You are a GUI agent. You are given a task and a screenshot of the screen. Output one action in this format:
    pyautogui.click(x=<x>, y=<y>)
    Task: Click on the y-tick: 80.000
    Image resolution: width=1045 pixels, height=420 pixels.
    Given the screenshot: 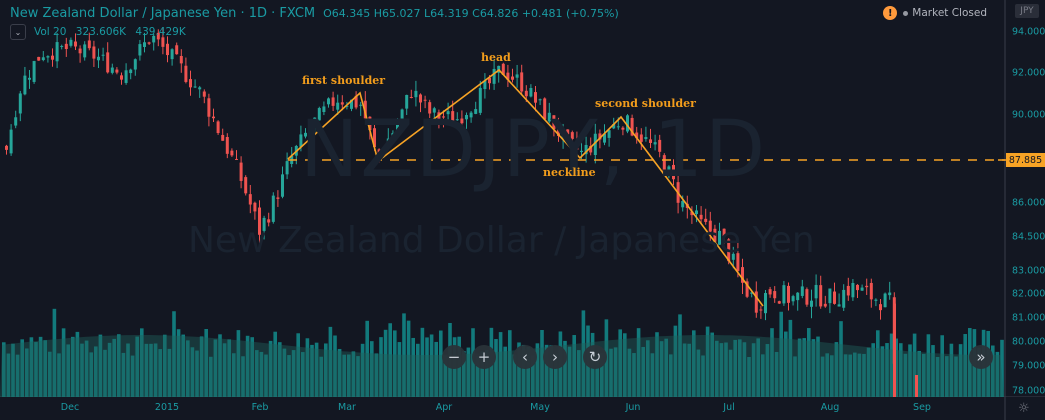 What is the action you would take?
    pyautogui.click(x=1028, y=342)
    